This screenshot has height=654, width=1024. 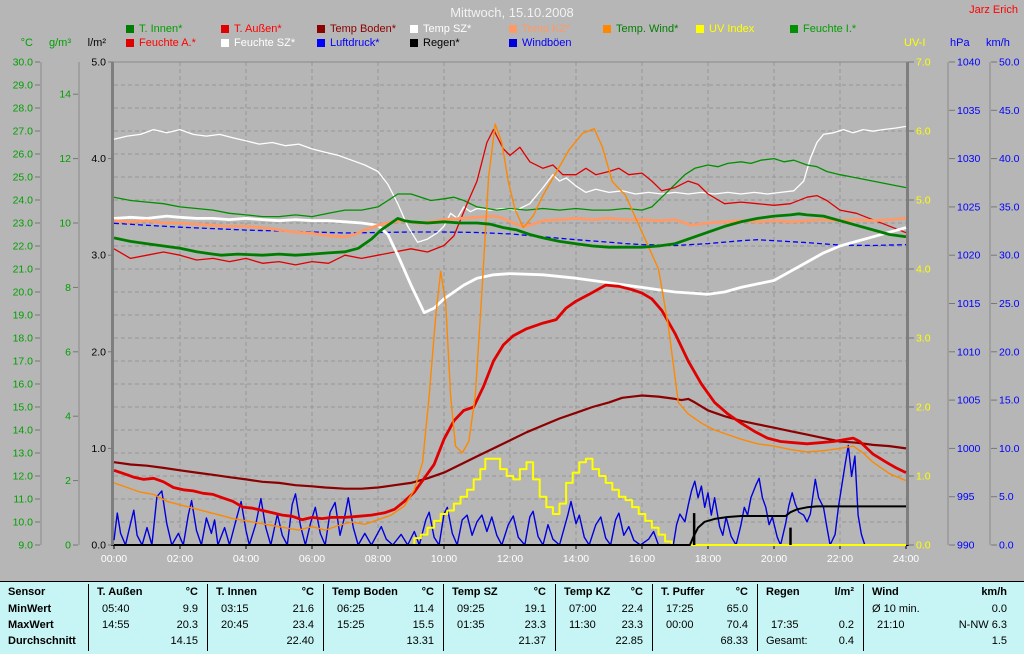 I want to click on legend-item-uv_index: UV Index, so click(x=725, y=29).